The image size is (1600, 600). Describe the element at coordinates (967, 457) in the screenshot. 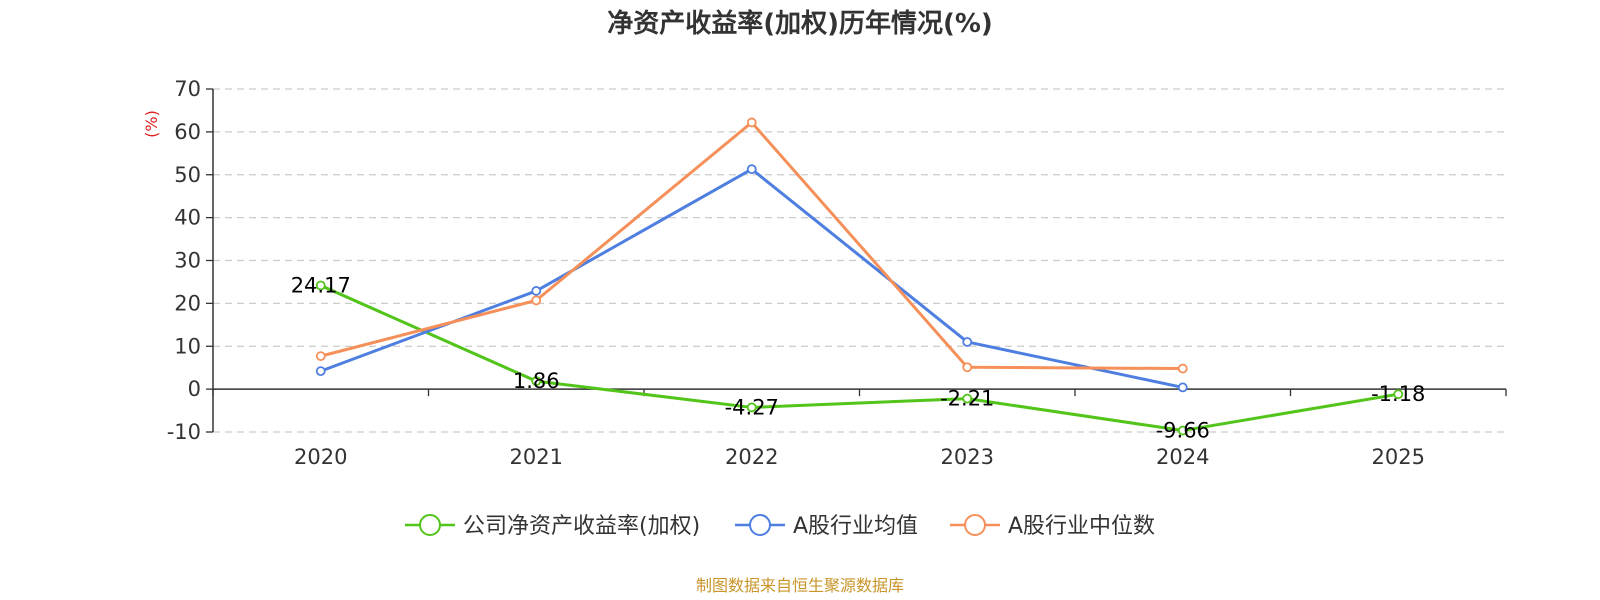

I see `x-tick-label: 2023` at that location.